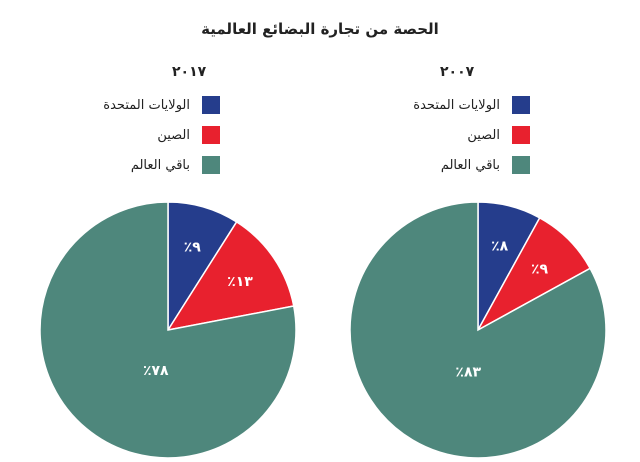  I want to click on pie-data-label-china: ٪١٣, so click(240, 282).